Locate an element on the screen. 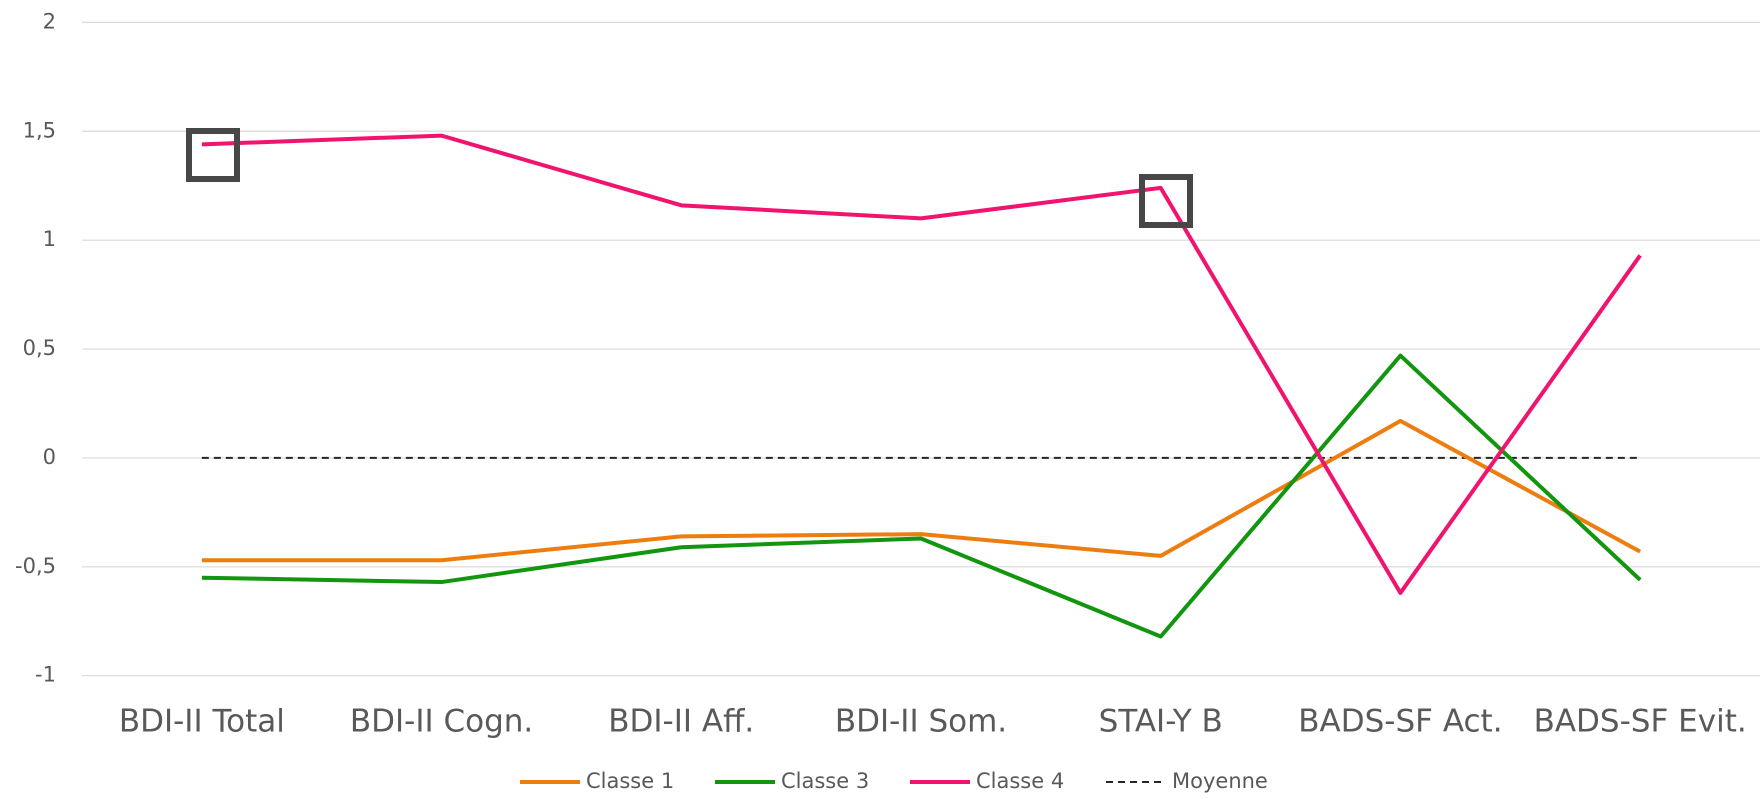 The image size is (1760, 798). legend-label: Moyenne is located at coordinates (1220, 781).